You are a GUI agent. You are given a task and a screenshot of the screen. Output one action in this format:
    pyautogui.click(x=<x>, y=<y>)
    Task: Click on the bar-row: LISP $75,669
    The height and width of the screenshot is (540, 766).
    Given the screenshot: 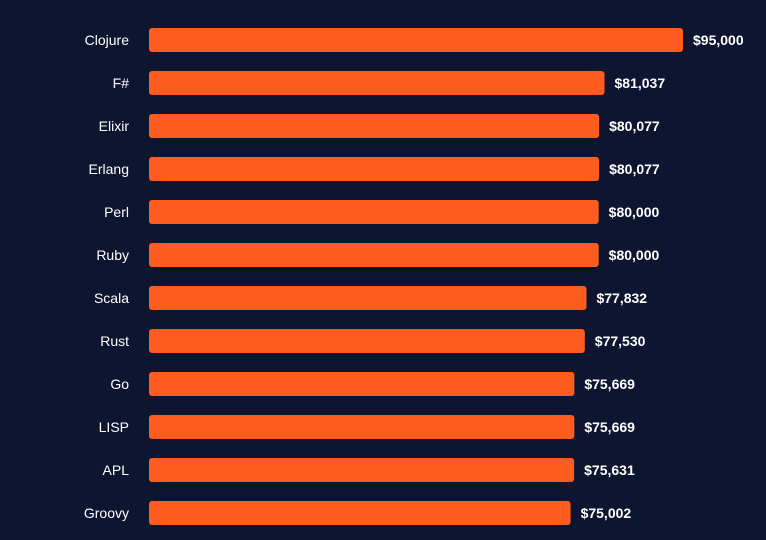 What is the action you would take?
    pyautogui.click(x=367, y=427)
    